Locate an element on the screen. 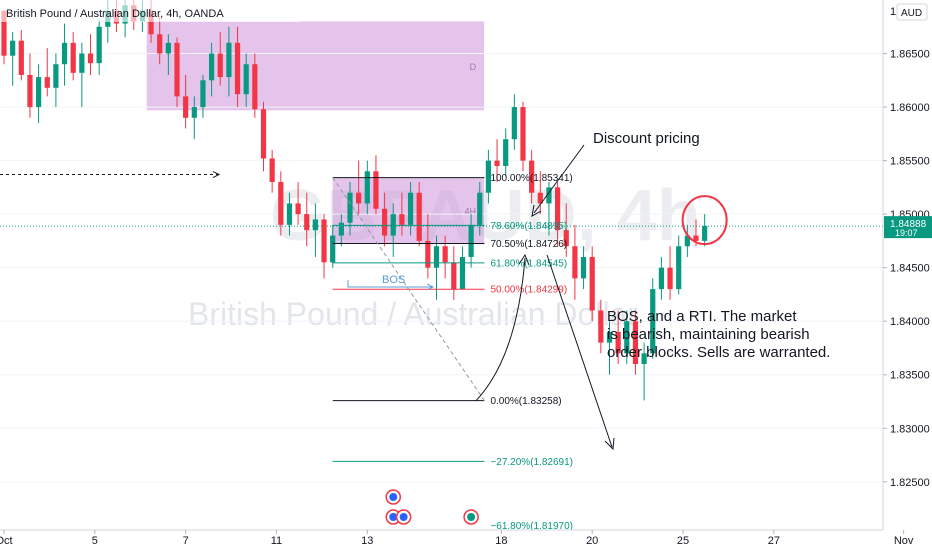  title-backdrop is located at coordinates (150, 11).